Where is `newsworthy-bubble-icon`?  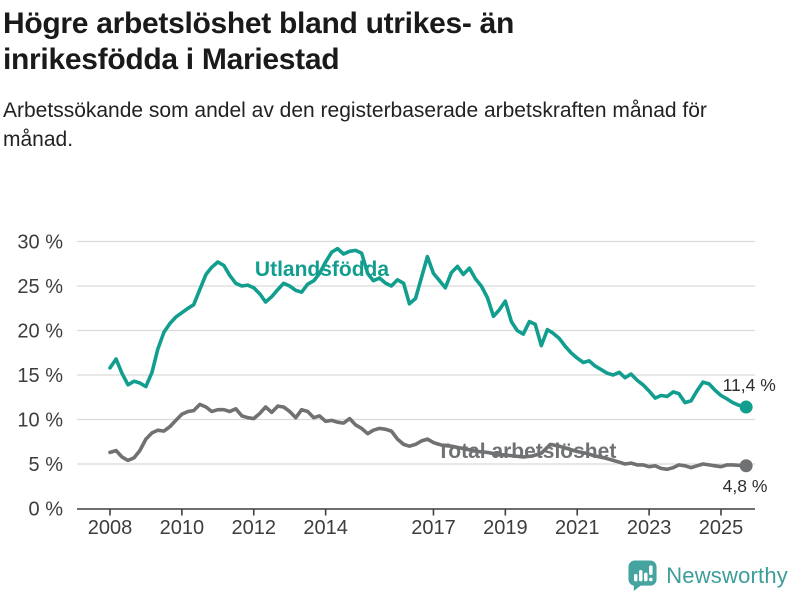 newsworthy-bubble-icon is located at coordinates (642, 575).